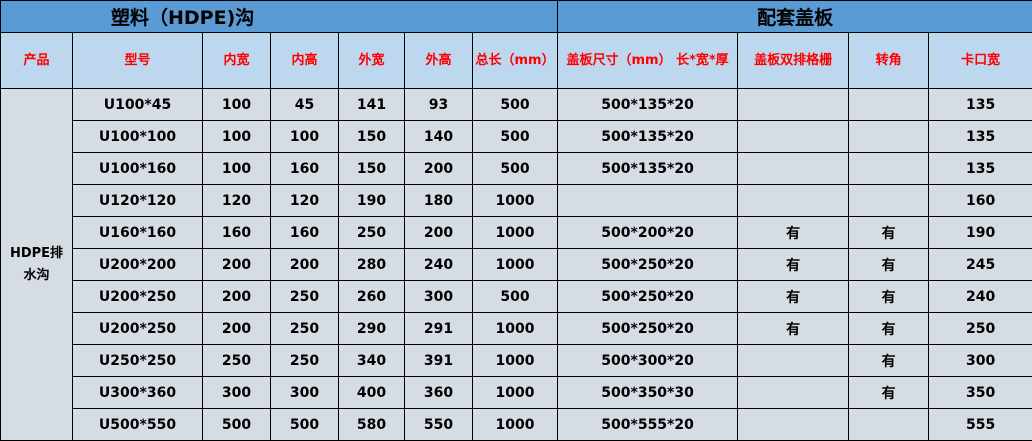 The height and width of the screenshot is (441, 1032). What do you see at coordinates (438, 392) in the screenshot?
I see `table-cell: 360` at bounding box center [438, 392].